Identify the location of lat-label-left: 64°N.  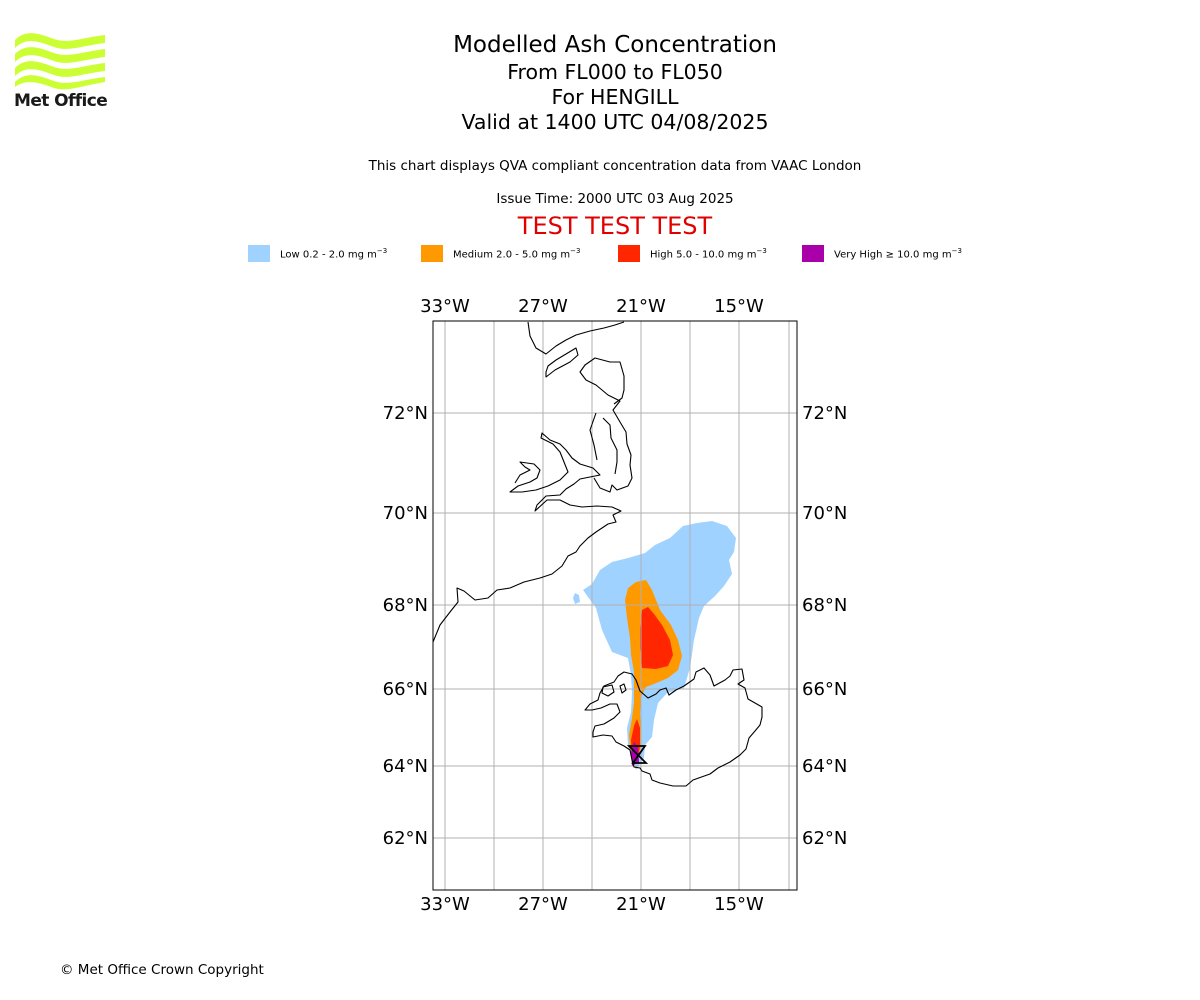
(405, 766).